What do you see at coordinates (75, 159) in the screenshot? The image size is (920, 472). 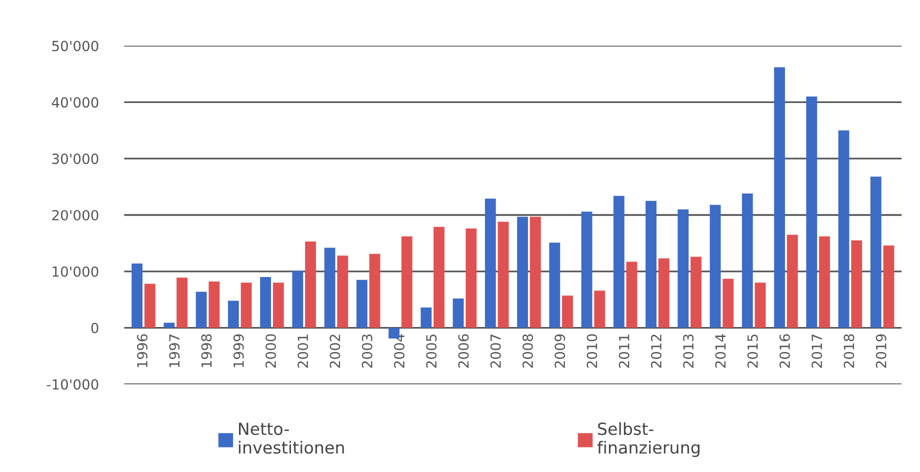 I see `y-tick-label: 30'000` at bounding box center [75, 159].